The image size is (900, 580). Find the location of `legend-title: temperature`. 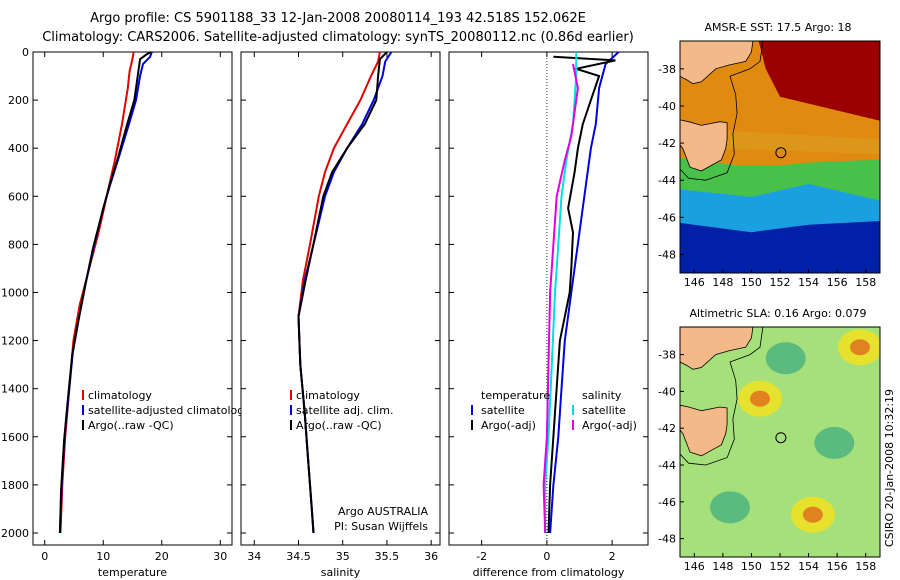

legend-title: temperature is located at coordinates (515, 395).